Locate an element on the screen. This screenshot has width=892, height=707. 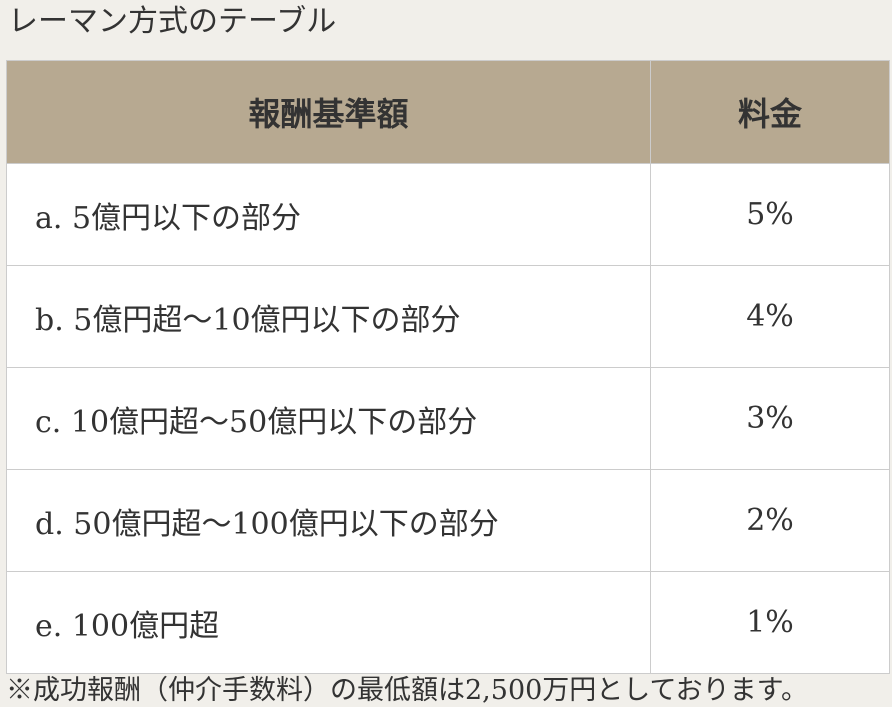
range-cell: c. 10億円超〜50億円以下の部分 is located at coordinates (328, 418).